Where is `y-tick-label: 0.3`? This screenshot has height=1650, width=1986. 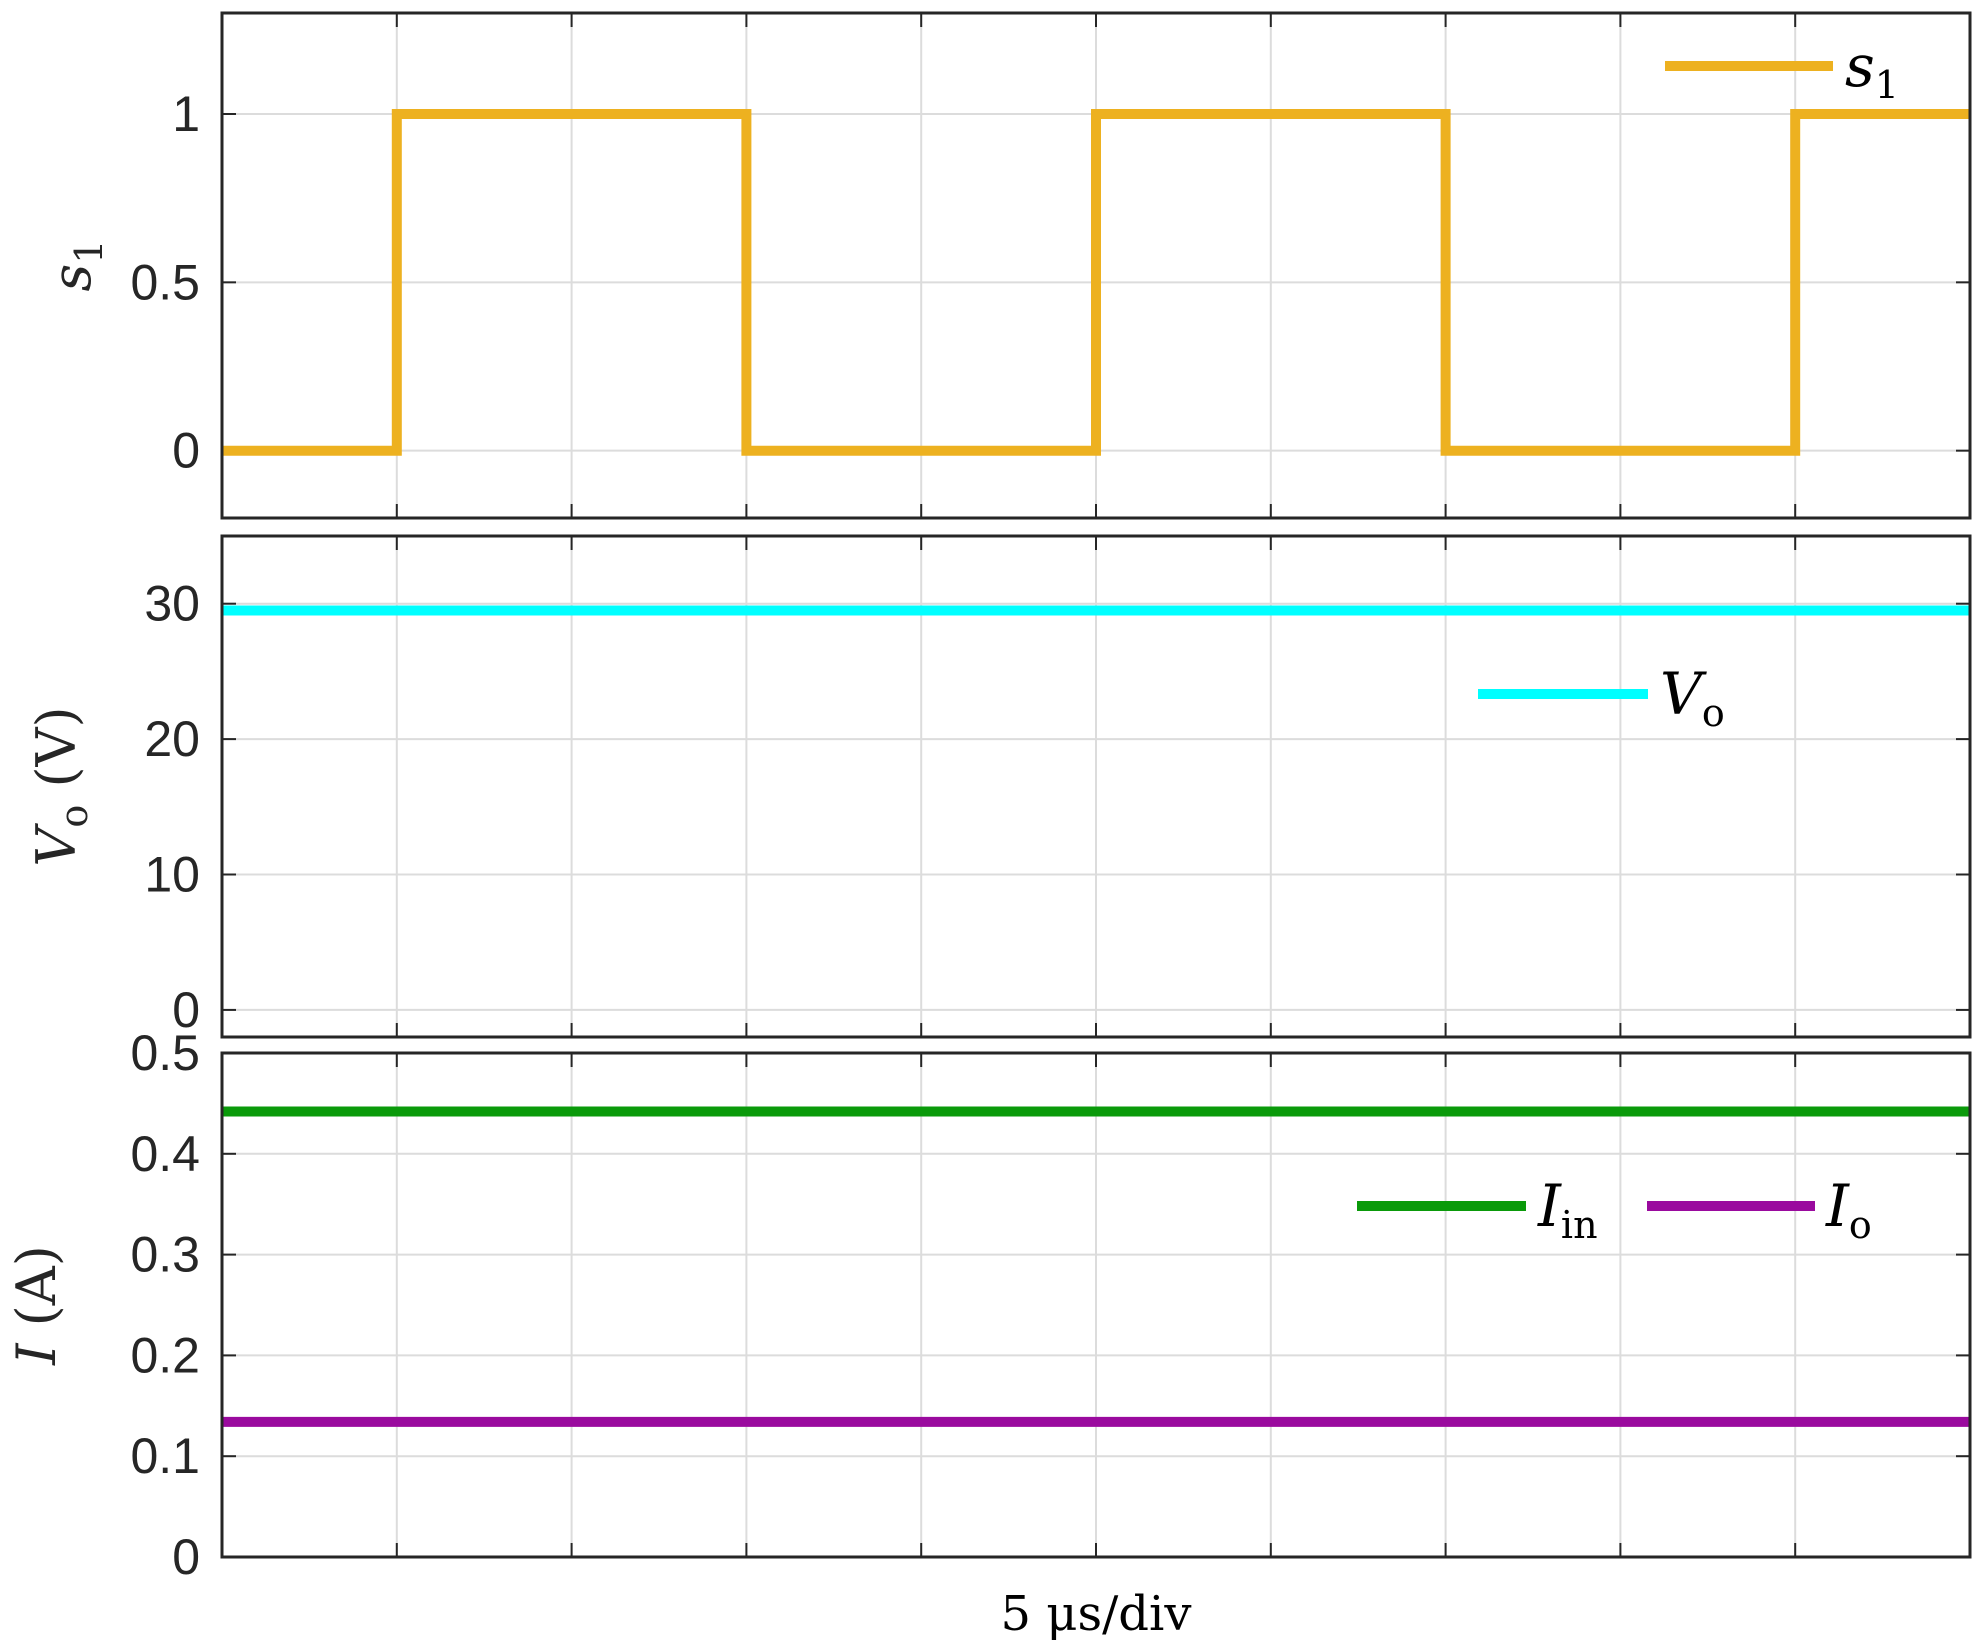
y-tick-label: 0.3 is located at coordinates (165, 1255).